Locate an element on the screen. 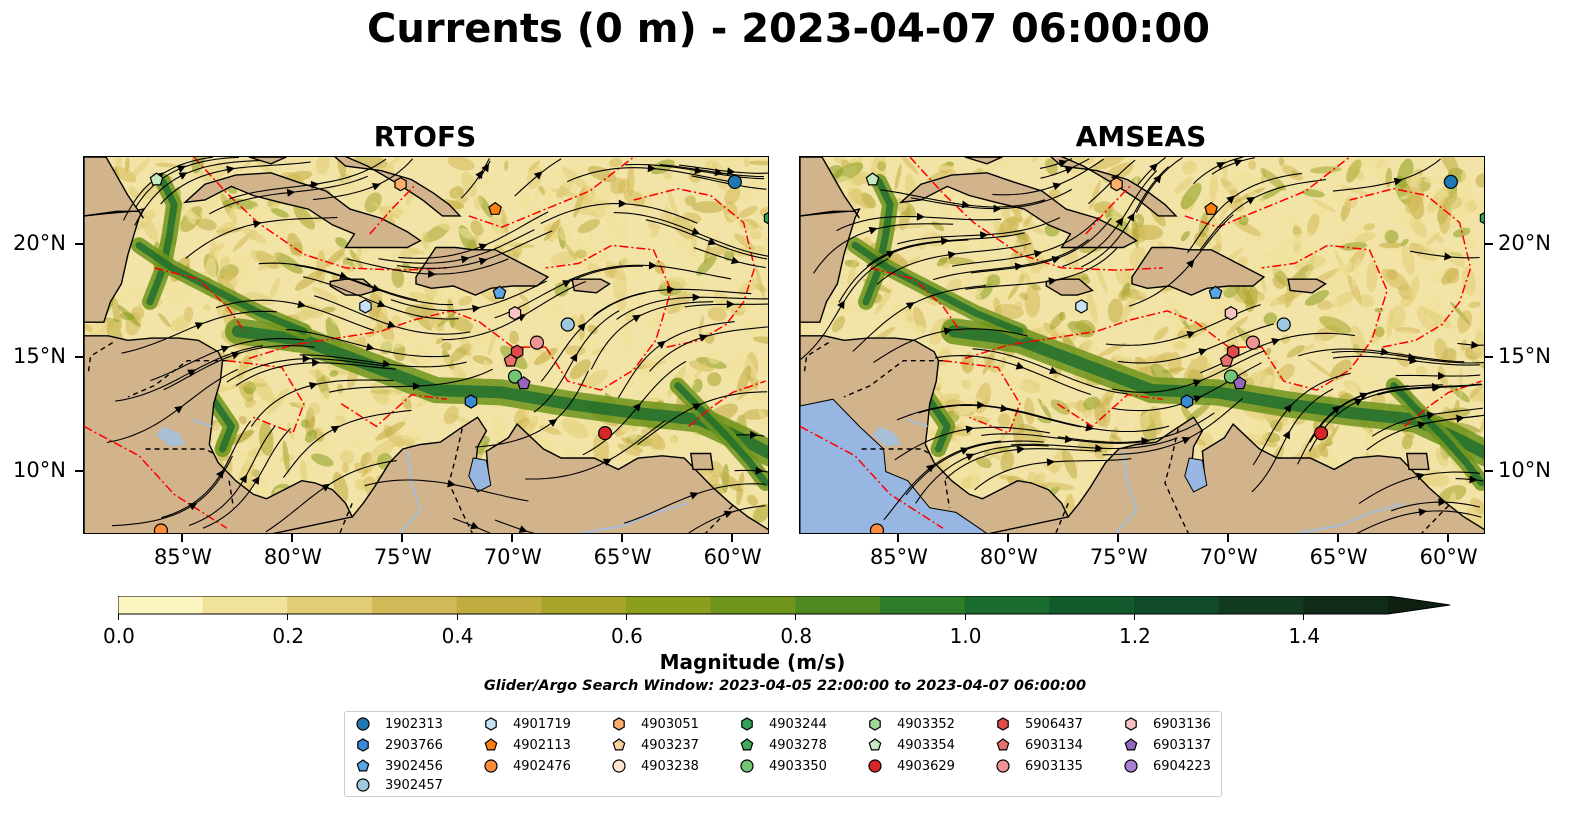 This screenshot has width=1577, height=827. legend-item: 4901719 is located at coordinates (527, 724).